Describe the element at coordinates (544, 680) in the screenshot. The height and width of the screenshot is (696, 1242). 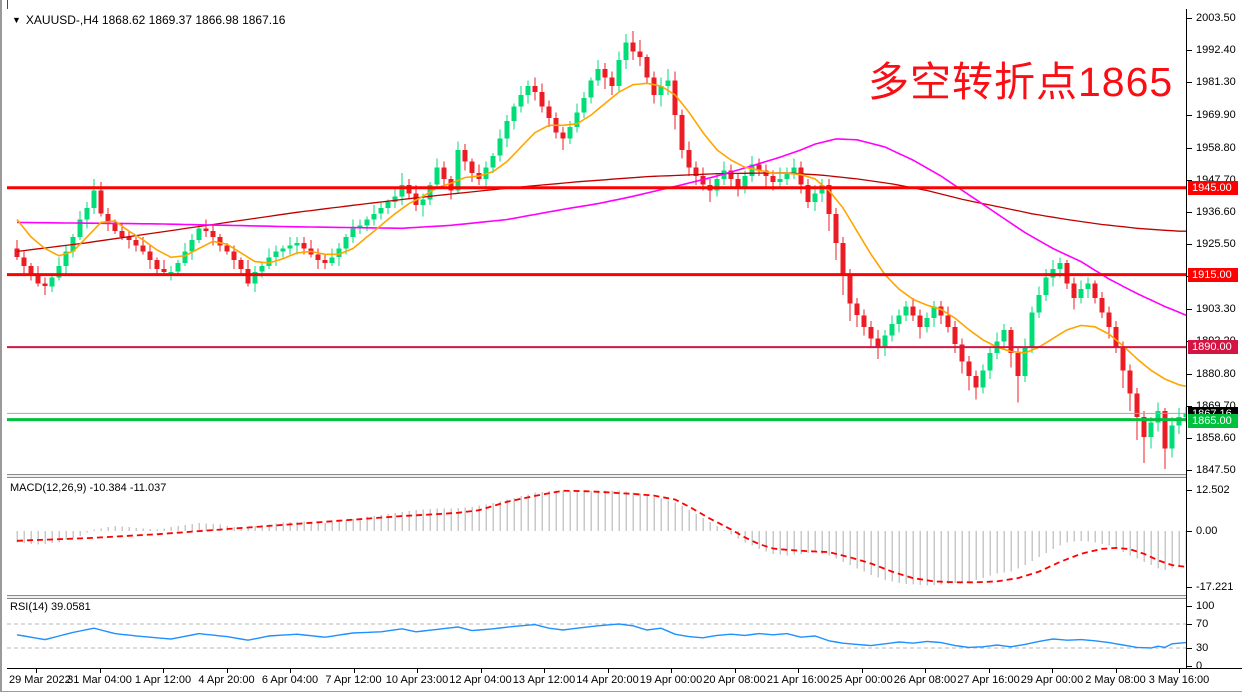
I see `time-axis-label: 13 Apr 12:00` at that location.